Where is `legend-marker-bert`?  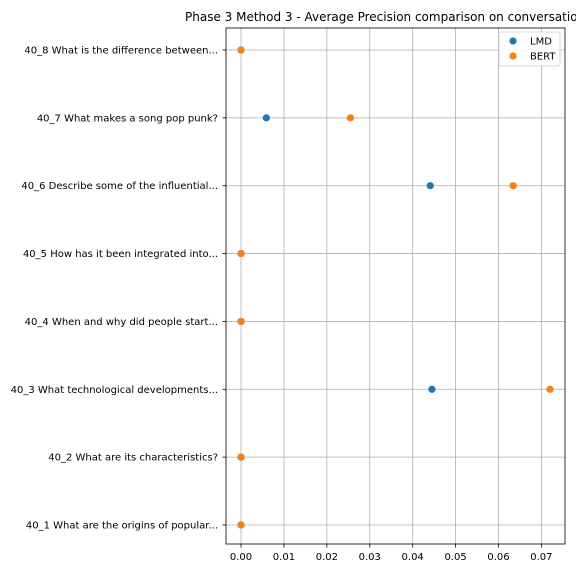
legend-marker-bert is located at coordinates (513, 56).